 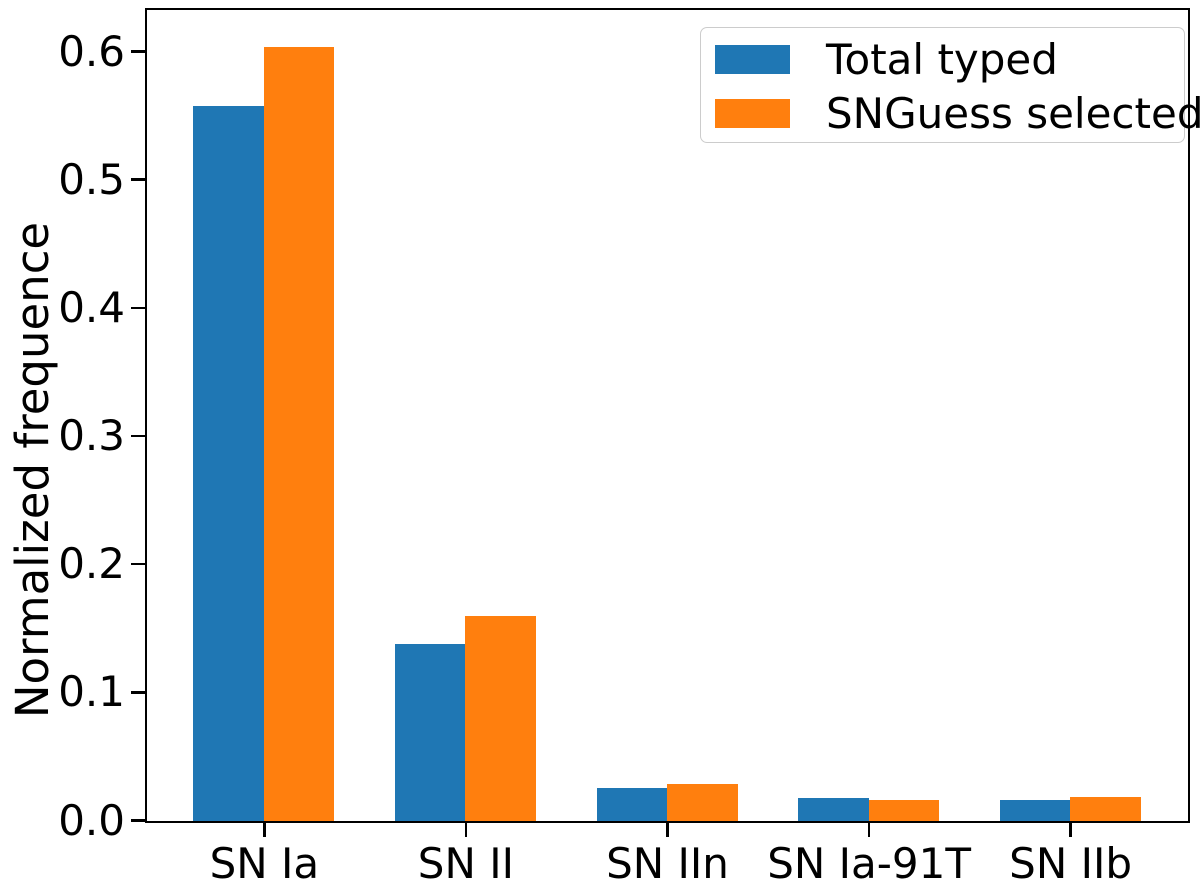 I want to click on y-tick-label: 0.1, so click(x=91, y=692).